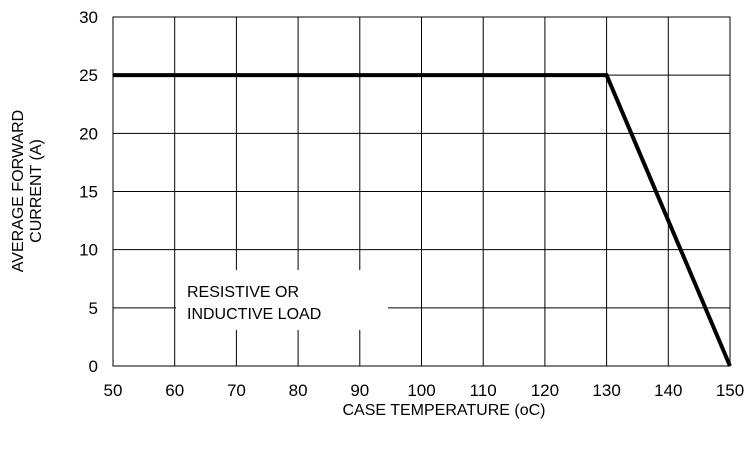 The image size is (747, 457). I want to click on y-tick-label: 20, so click(88, 133).